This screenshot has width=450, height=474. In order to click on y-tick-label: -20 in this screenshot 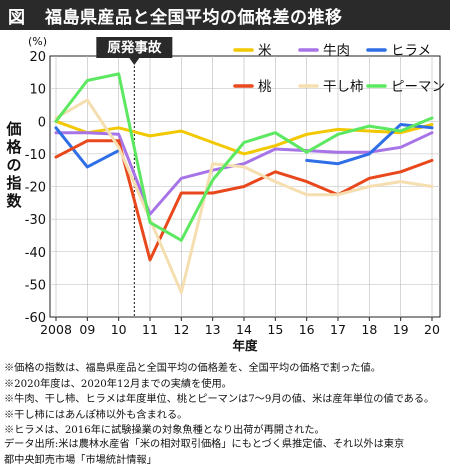, I will do `click(35, 188)`.